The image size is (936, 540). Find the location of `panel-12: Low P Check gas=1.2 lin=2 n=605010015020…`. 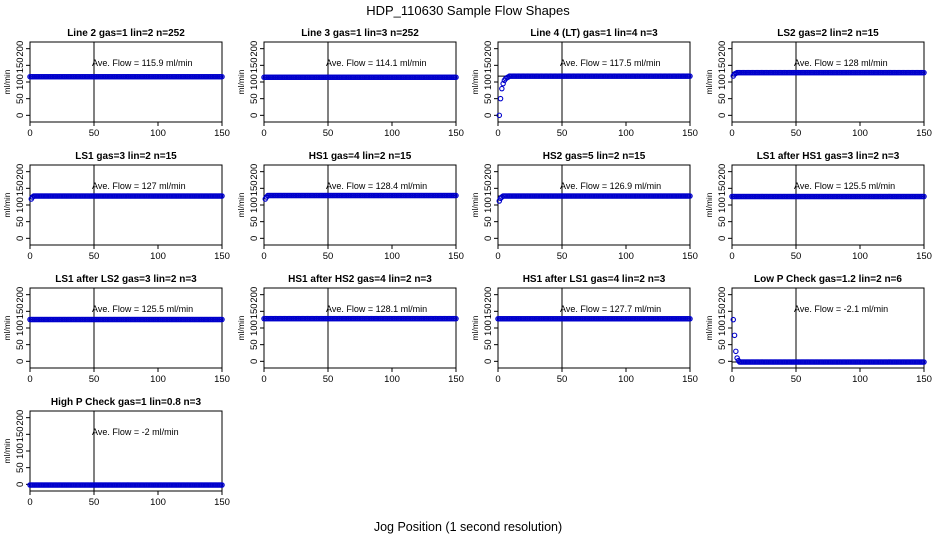

panel-12: Low P Check gas=1.2 lin=2 n=605010015020… is located at coordinates (818, 329).